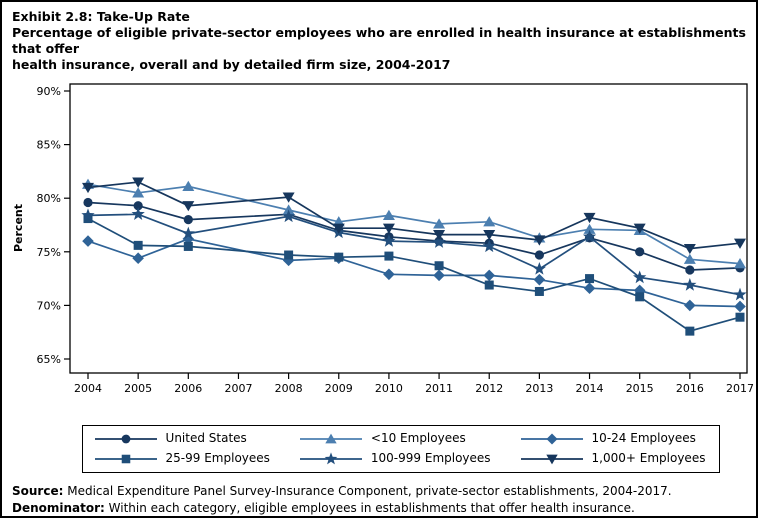  Describe the element at coordinates (590, 388) in the screenshot. I see `x-axis-tick-label: 2014` at that location.